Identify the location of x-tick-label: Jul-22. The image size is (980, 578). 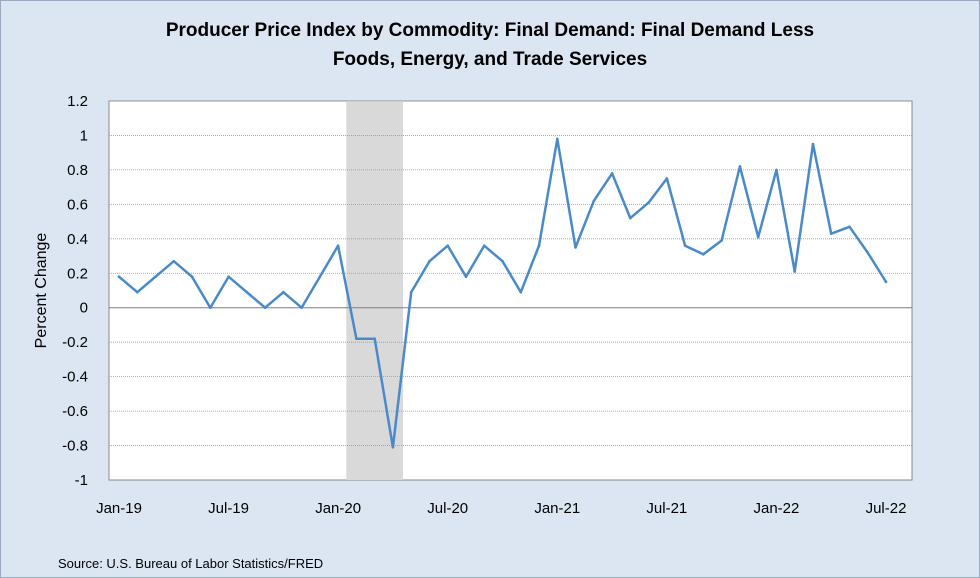
(886, 508).